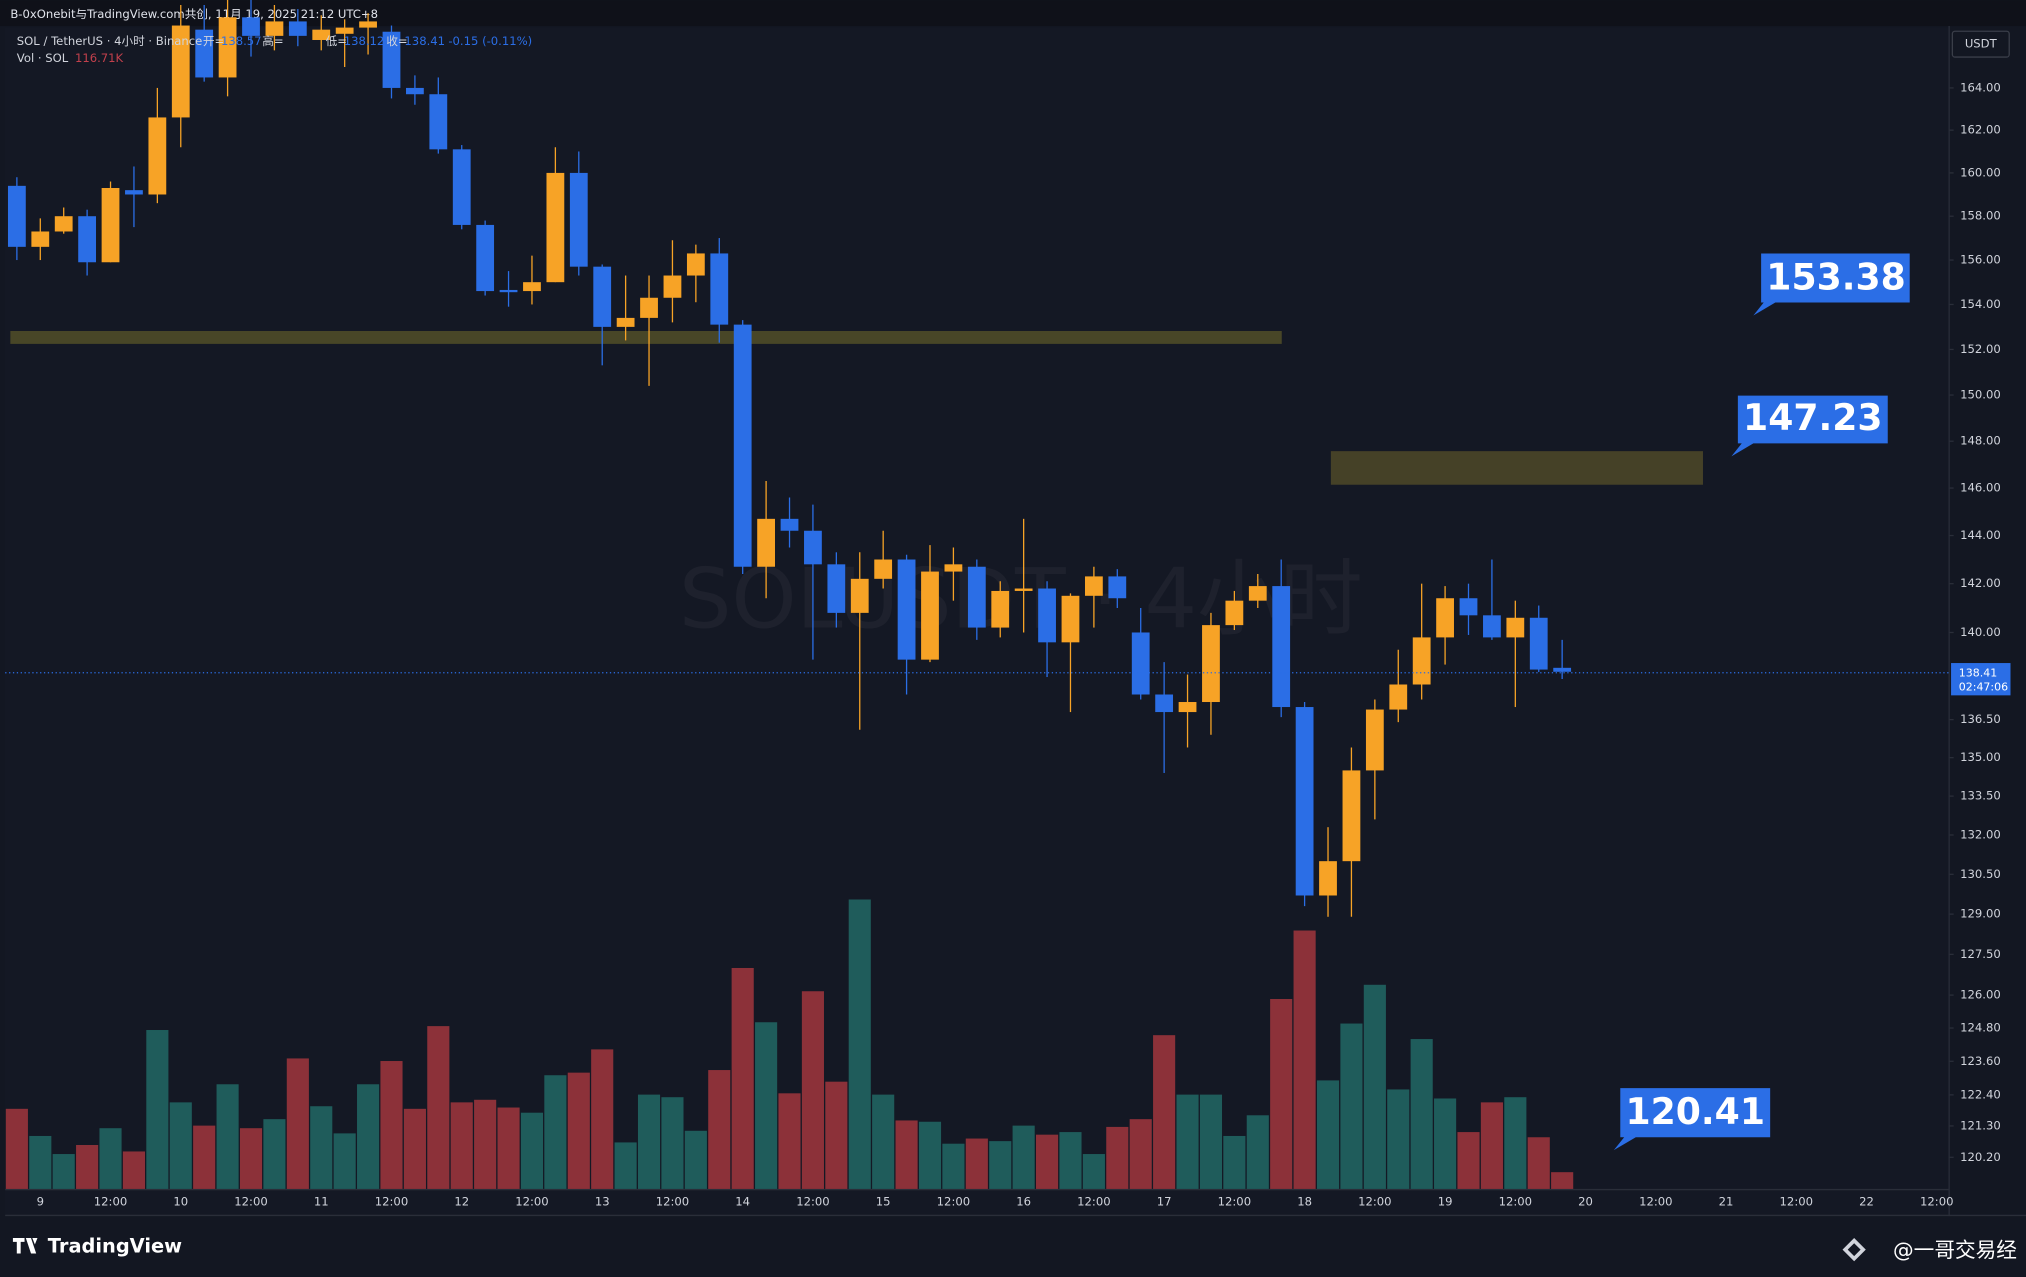  I want to click on x-tick-label: 9, so click(40, 1201).